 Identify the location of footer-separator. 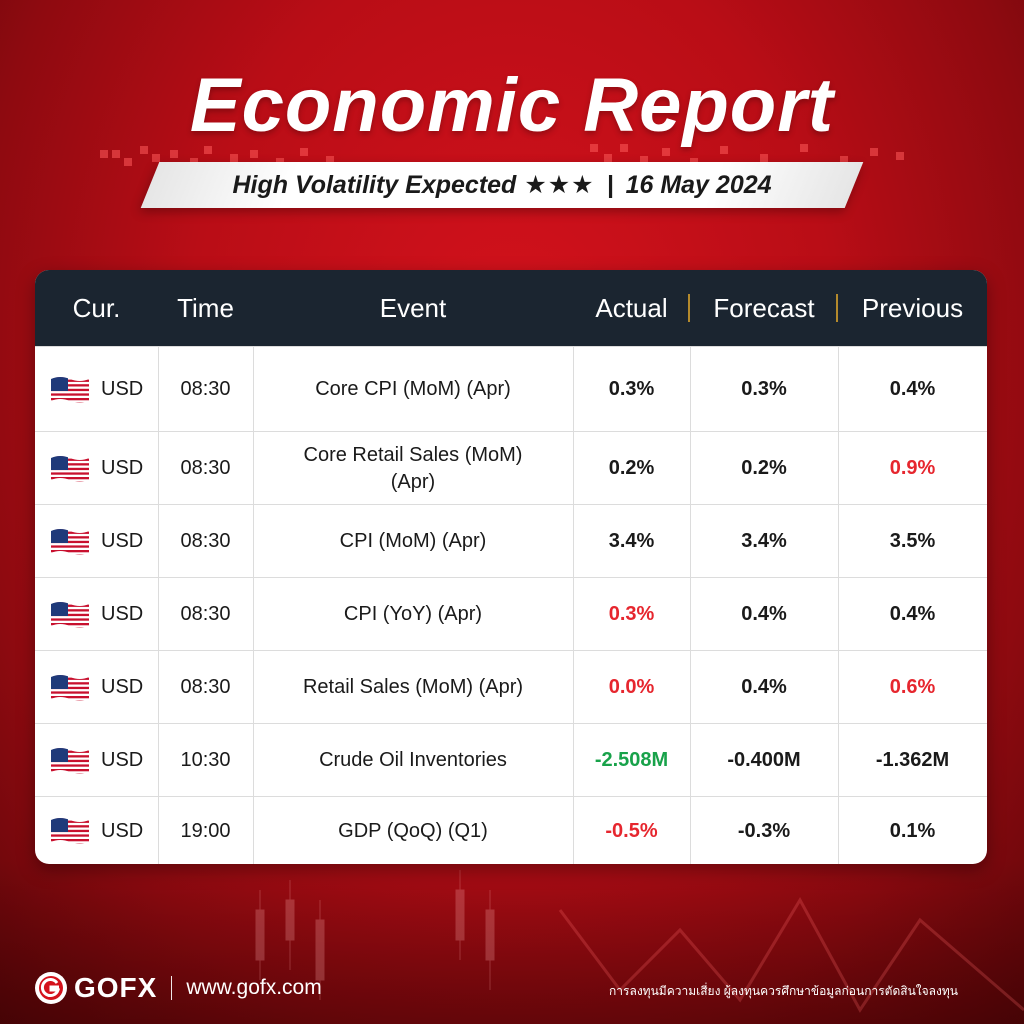
(172, 988).